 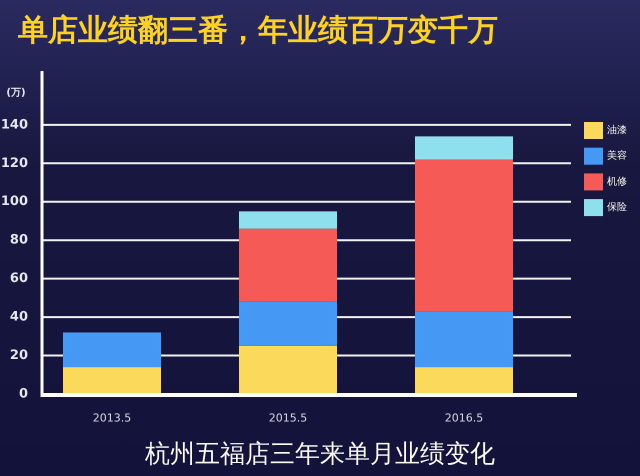 What do you see at coordinates (19, 278) in the screenshot?
I see `ytick-label: 60` at bounding box center [19, 278].